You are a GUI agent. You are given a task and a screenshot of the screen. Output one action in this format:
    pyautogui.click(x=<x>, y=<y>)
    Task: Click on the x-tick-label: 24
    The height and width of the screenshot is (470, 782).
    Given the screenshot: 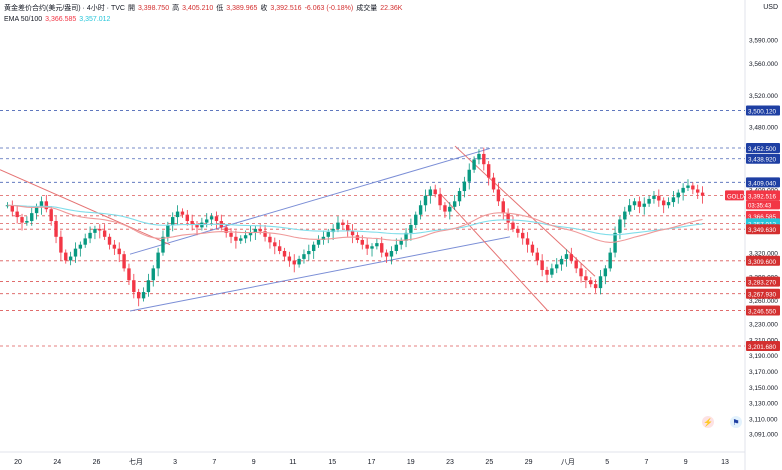 What is the action you would take?
    pyautogui.click(x=57, y=462)
    